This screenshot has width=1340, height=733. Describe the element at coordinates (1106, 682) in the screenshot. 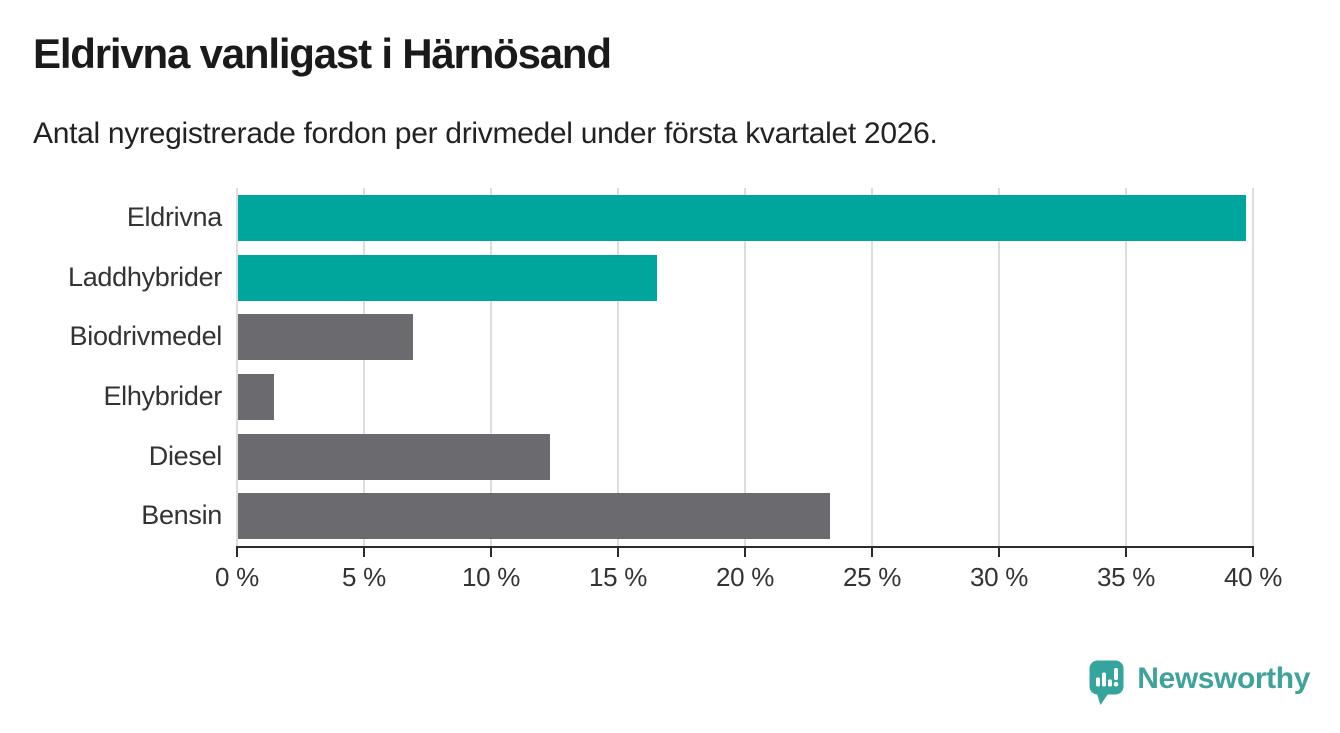

I see `newsworthy-mark-icon` at that location.